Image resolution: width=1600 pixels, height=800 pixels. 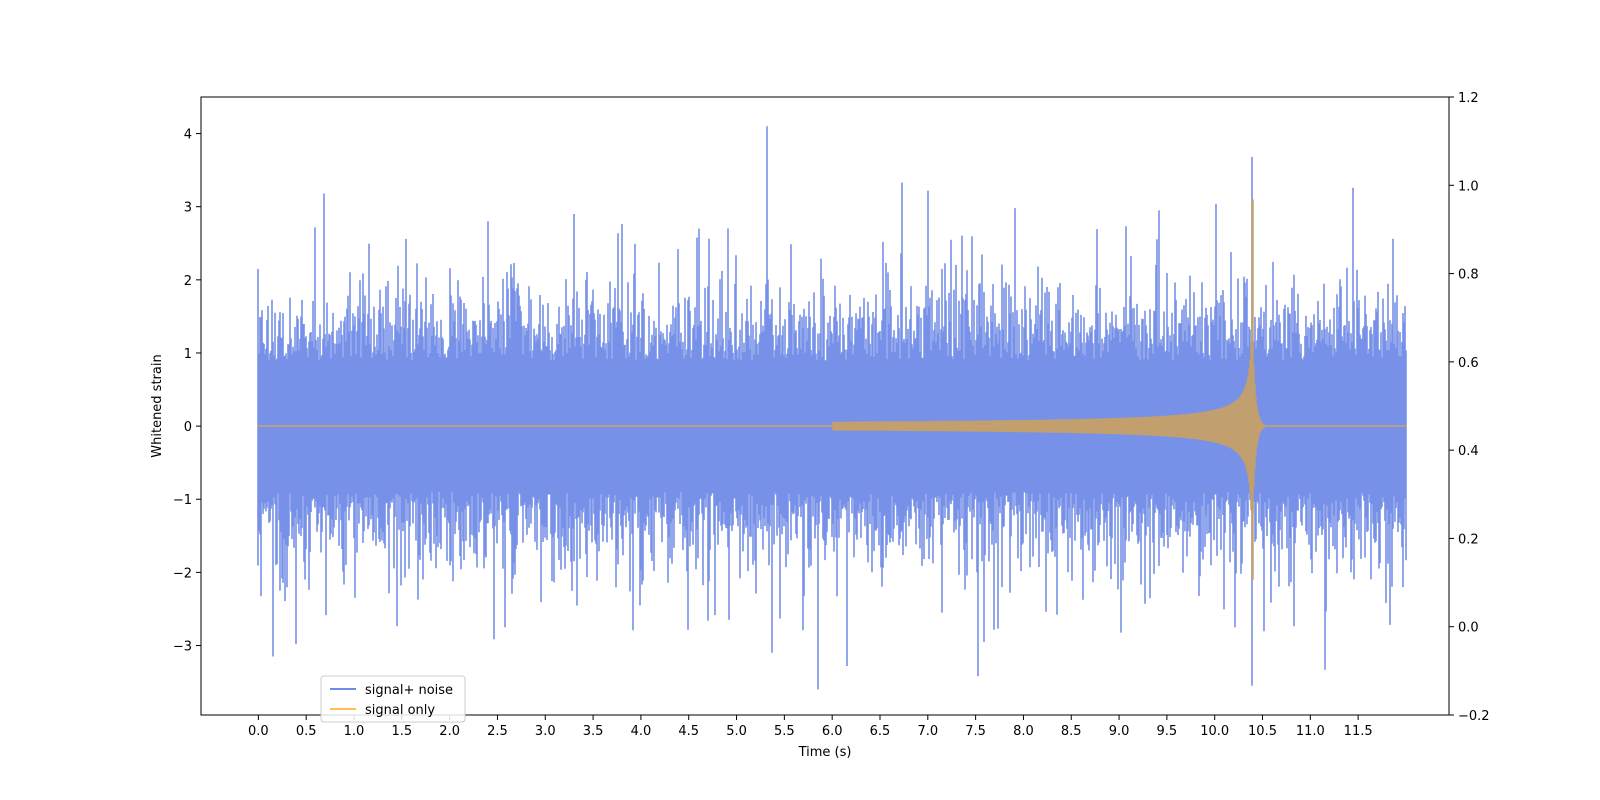 I want to click on y-tick-label: −2, so click(x=182, y=573).